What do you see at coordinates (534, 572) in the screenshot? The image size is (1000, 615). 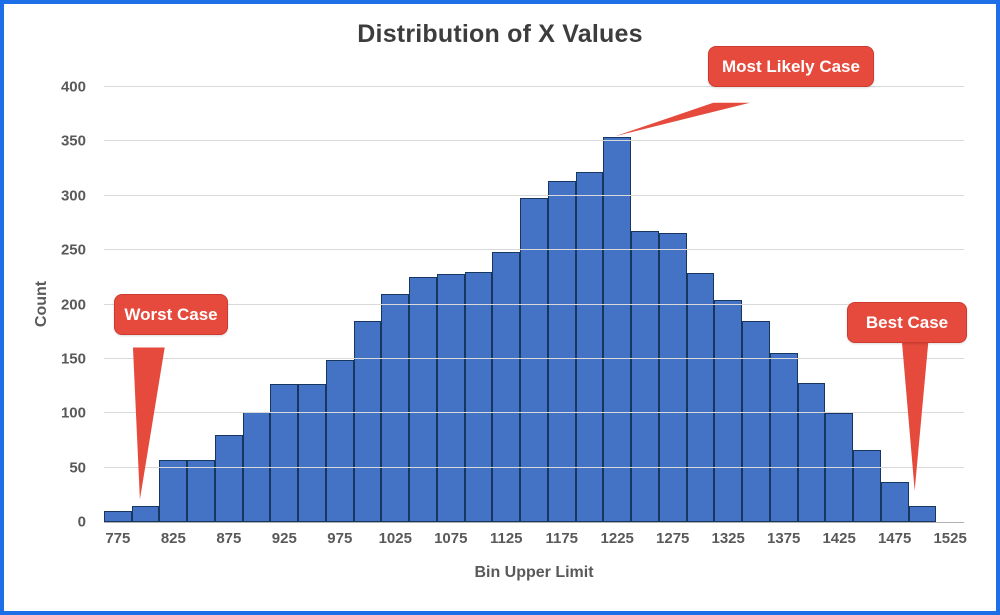 I see `x-axis-title: Bin Upper Limit` at bounding box center [534, 572].